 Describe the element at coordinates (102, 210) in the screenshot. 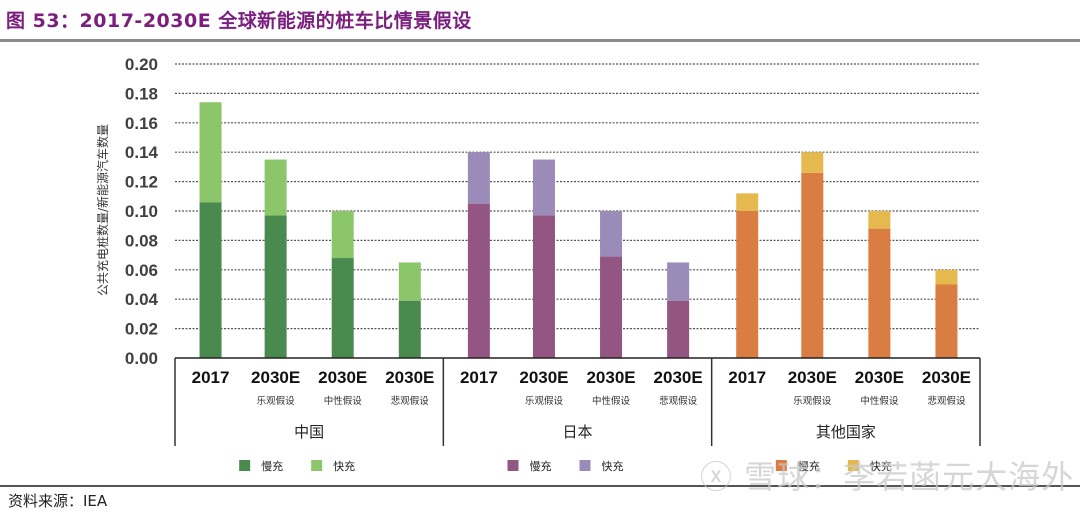

I see `y-axis-label: 公共充电桩数量/新能源汽车数量` at that location.